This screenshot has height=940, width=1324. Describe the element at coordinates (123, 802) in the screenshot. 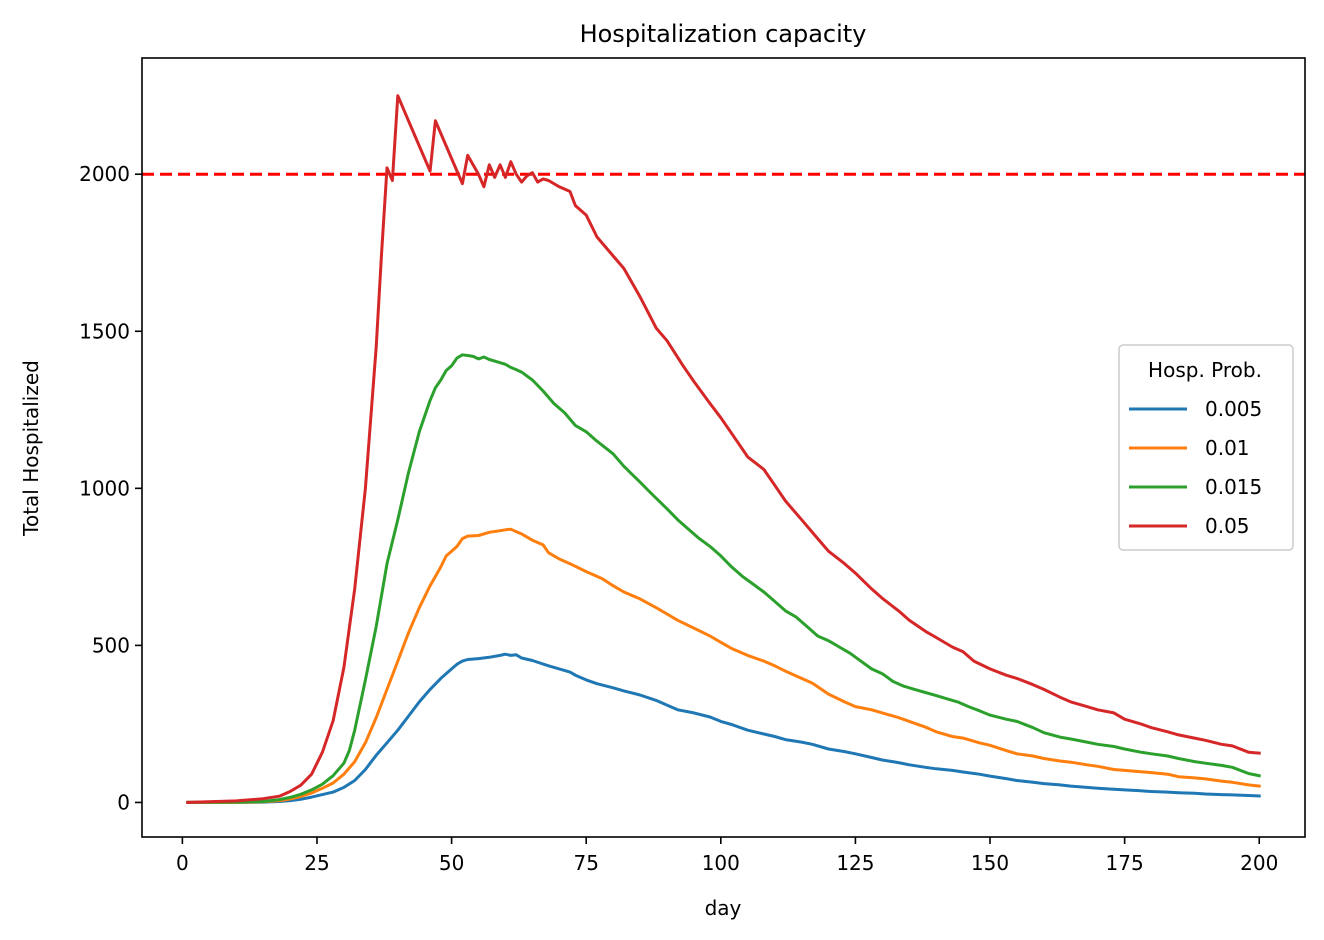

I see `y-tick-label: 0` at that location.